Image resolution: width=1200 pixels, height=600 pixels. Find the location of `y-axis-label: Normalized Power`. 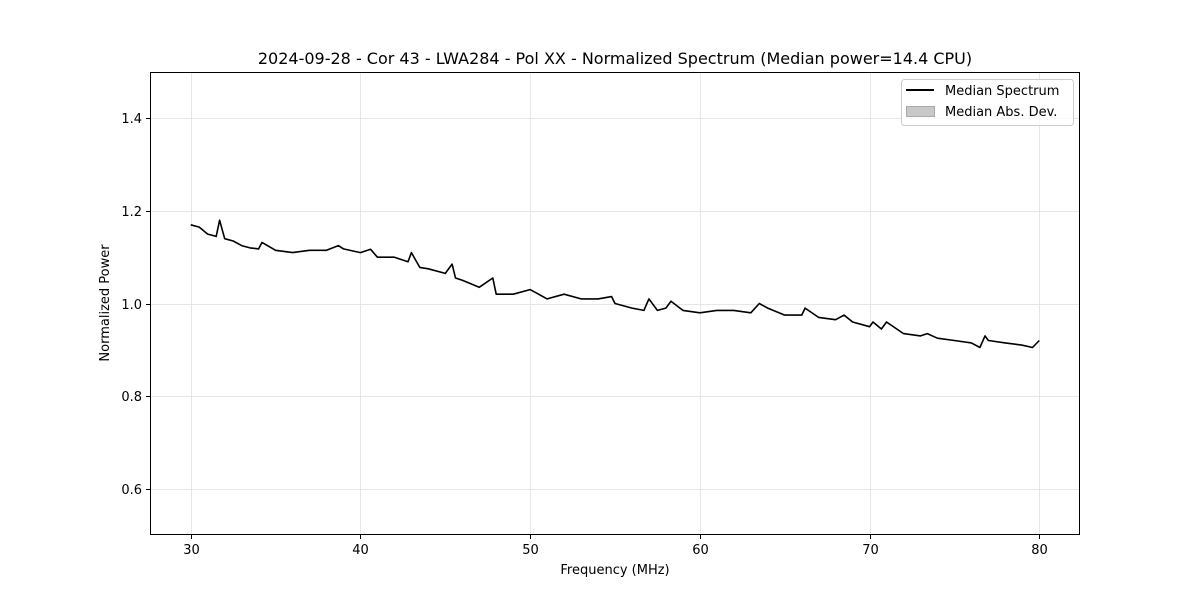

y-axis-label: Normalized Power is located at coordinates (105, 303).